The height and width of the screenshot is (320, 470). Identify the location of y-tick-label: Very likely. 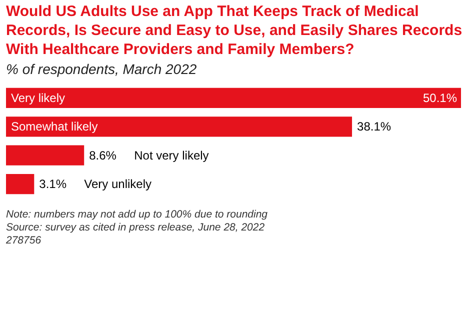
(38, 97).